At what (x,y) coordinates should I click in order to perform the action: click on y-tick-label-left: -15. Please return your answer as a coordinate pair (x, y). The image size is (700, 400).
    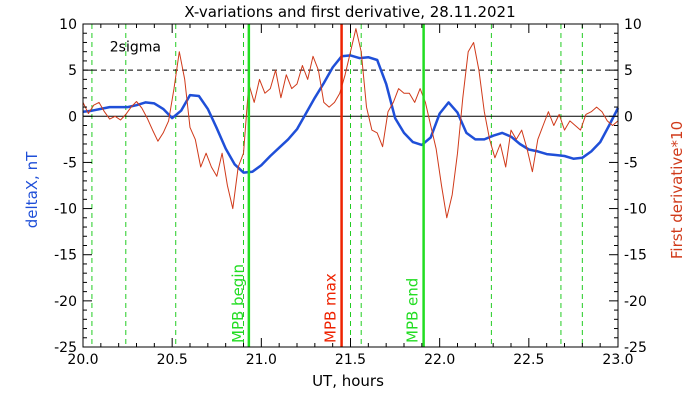
    Looking at the image, I should click on (65, 256).